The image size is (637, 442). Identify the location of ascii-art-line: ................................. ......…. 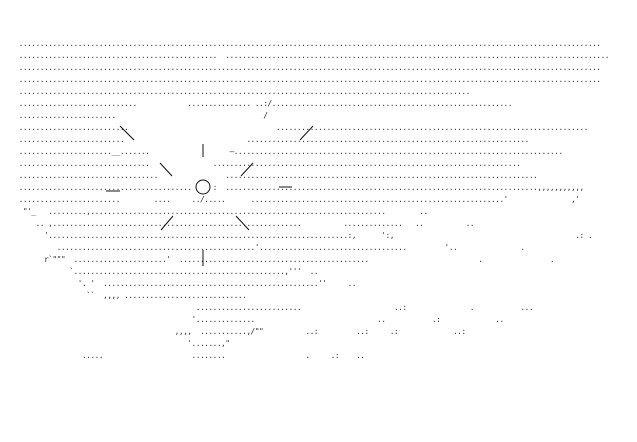
(272, 175).